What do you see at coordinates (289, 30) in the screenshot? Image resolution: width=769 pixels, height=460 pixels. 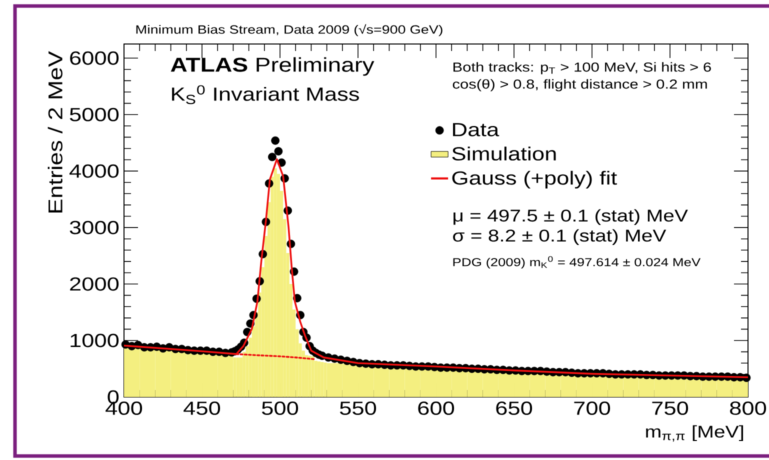 I see `chart-title: Minimum Bias Stream, Data 2009 (√s=900 GeV)` at bounding box center [289, 30].